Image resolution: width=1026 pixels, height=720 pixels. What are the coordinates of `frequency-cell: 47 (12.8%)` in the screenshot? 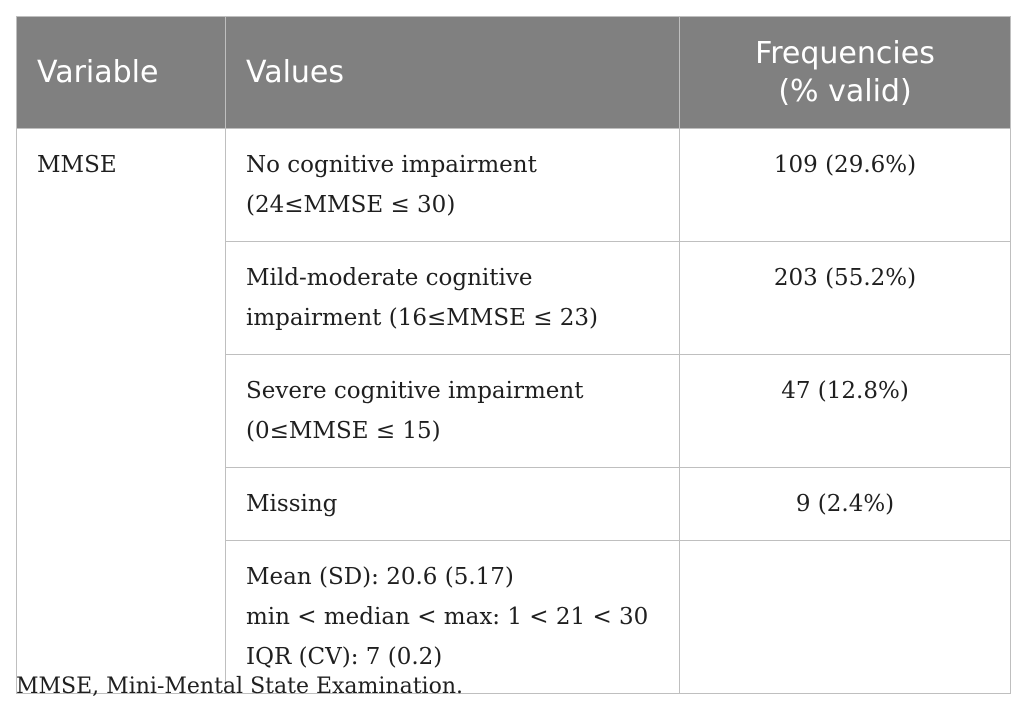 It's located at (845, 411).